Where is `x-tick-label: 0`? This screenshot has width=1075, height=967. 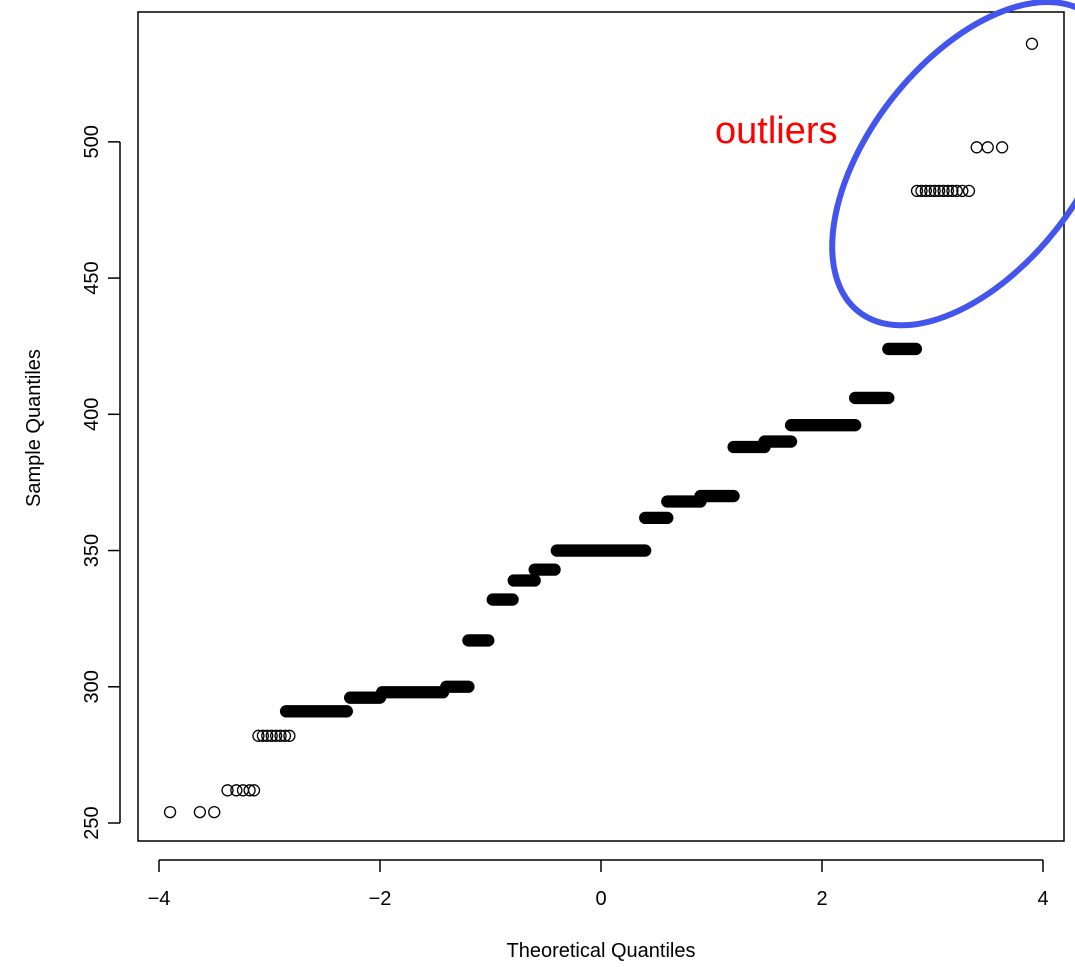 x-tick-label: 0 is located at coordinates (600, 899).